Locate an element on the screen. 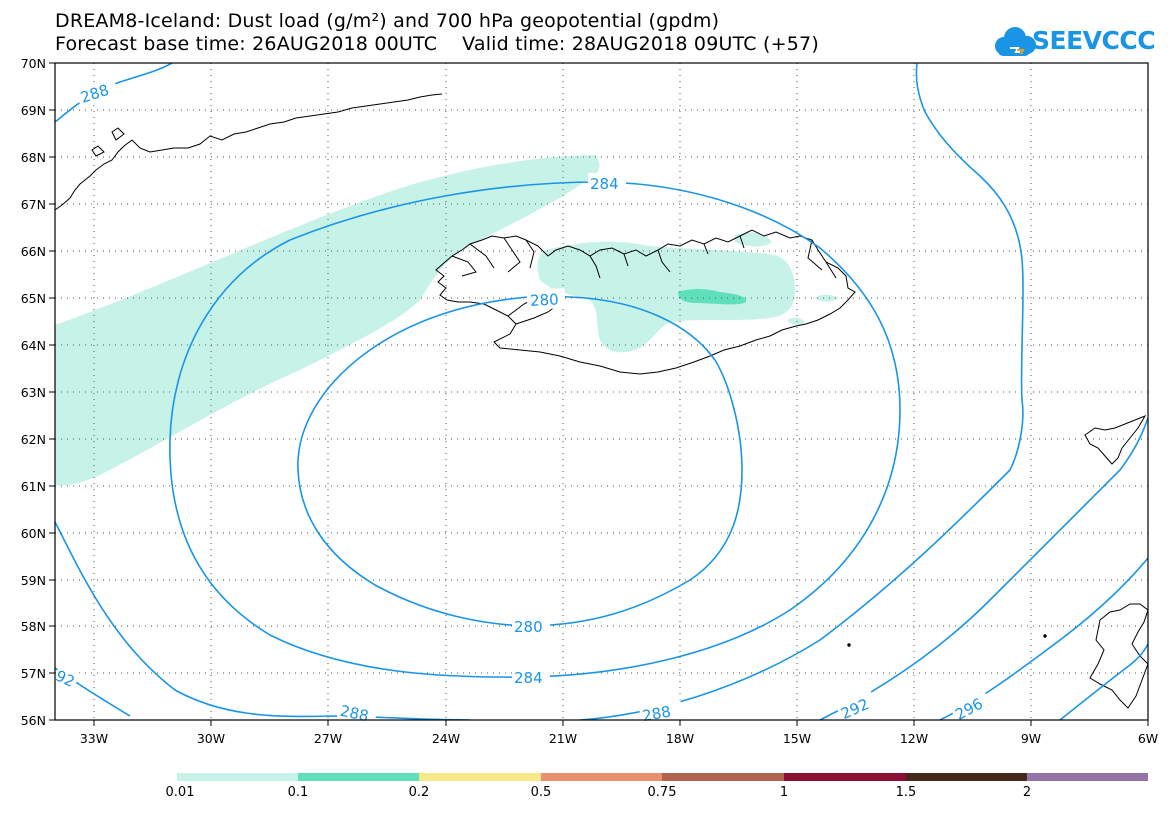  lat-label: 62N is located at coordinates (33, 439).